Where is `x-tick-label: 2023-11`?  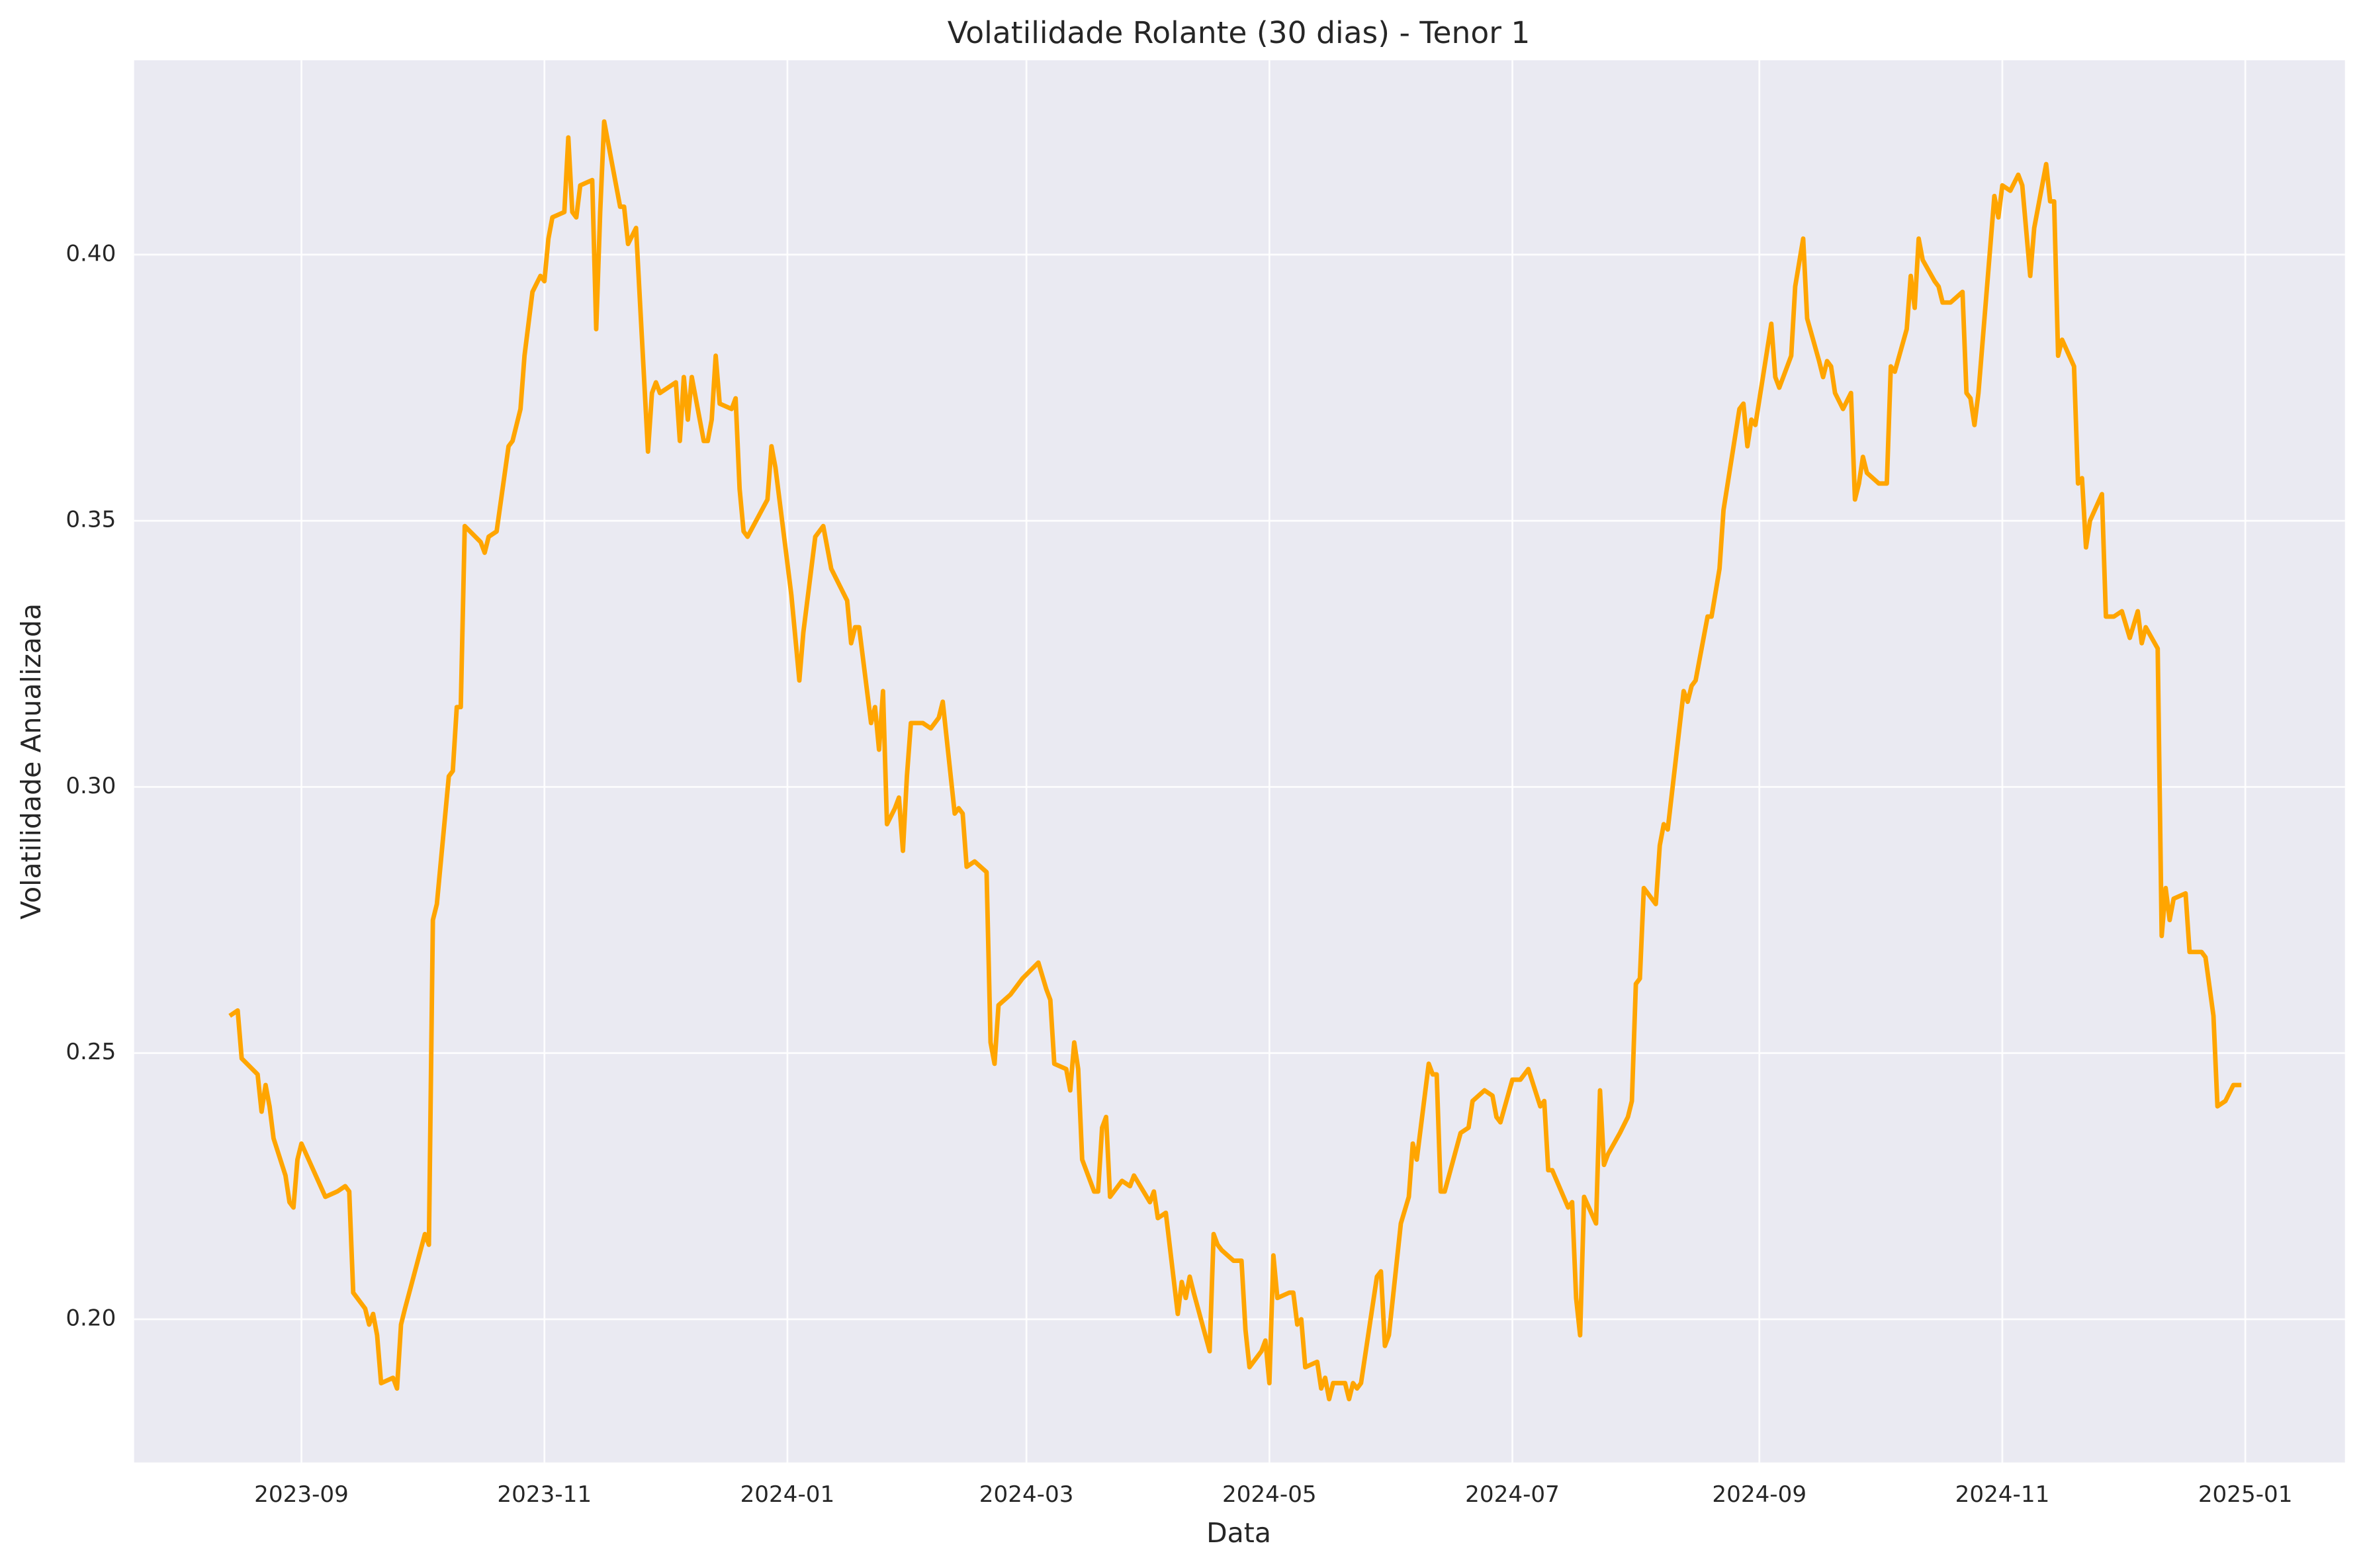 x-tick-label: 2023-11 is located at coordinates (544, 1494).